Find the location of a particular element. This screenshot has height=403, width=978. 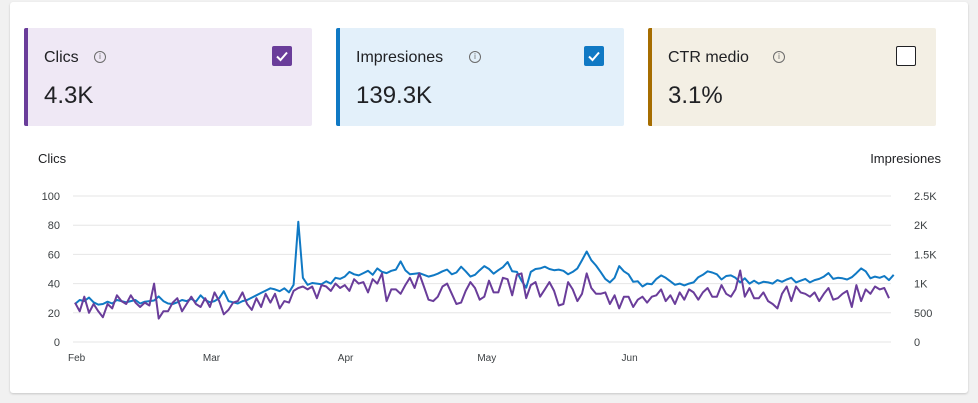

y-tick-label-left: 60 is located at coordinates (54, 255).